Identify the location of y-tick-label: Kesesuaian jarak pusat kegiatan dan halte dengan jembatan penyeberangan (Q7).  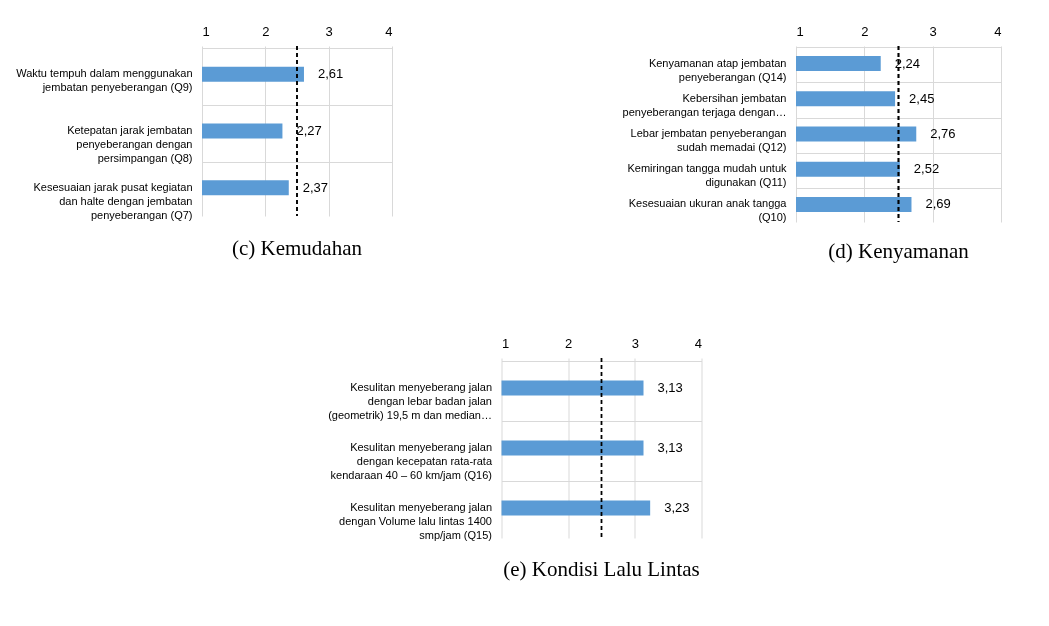
(113, 200).